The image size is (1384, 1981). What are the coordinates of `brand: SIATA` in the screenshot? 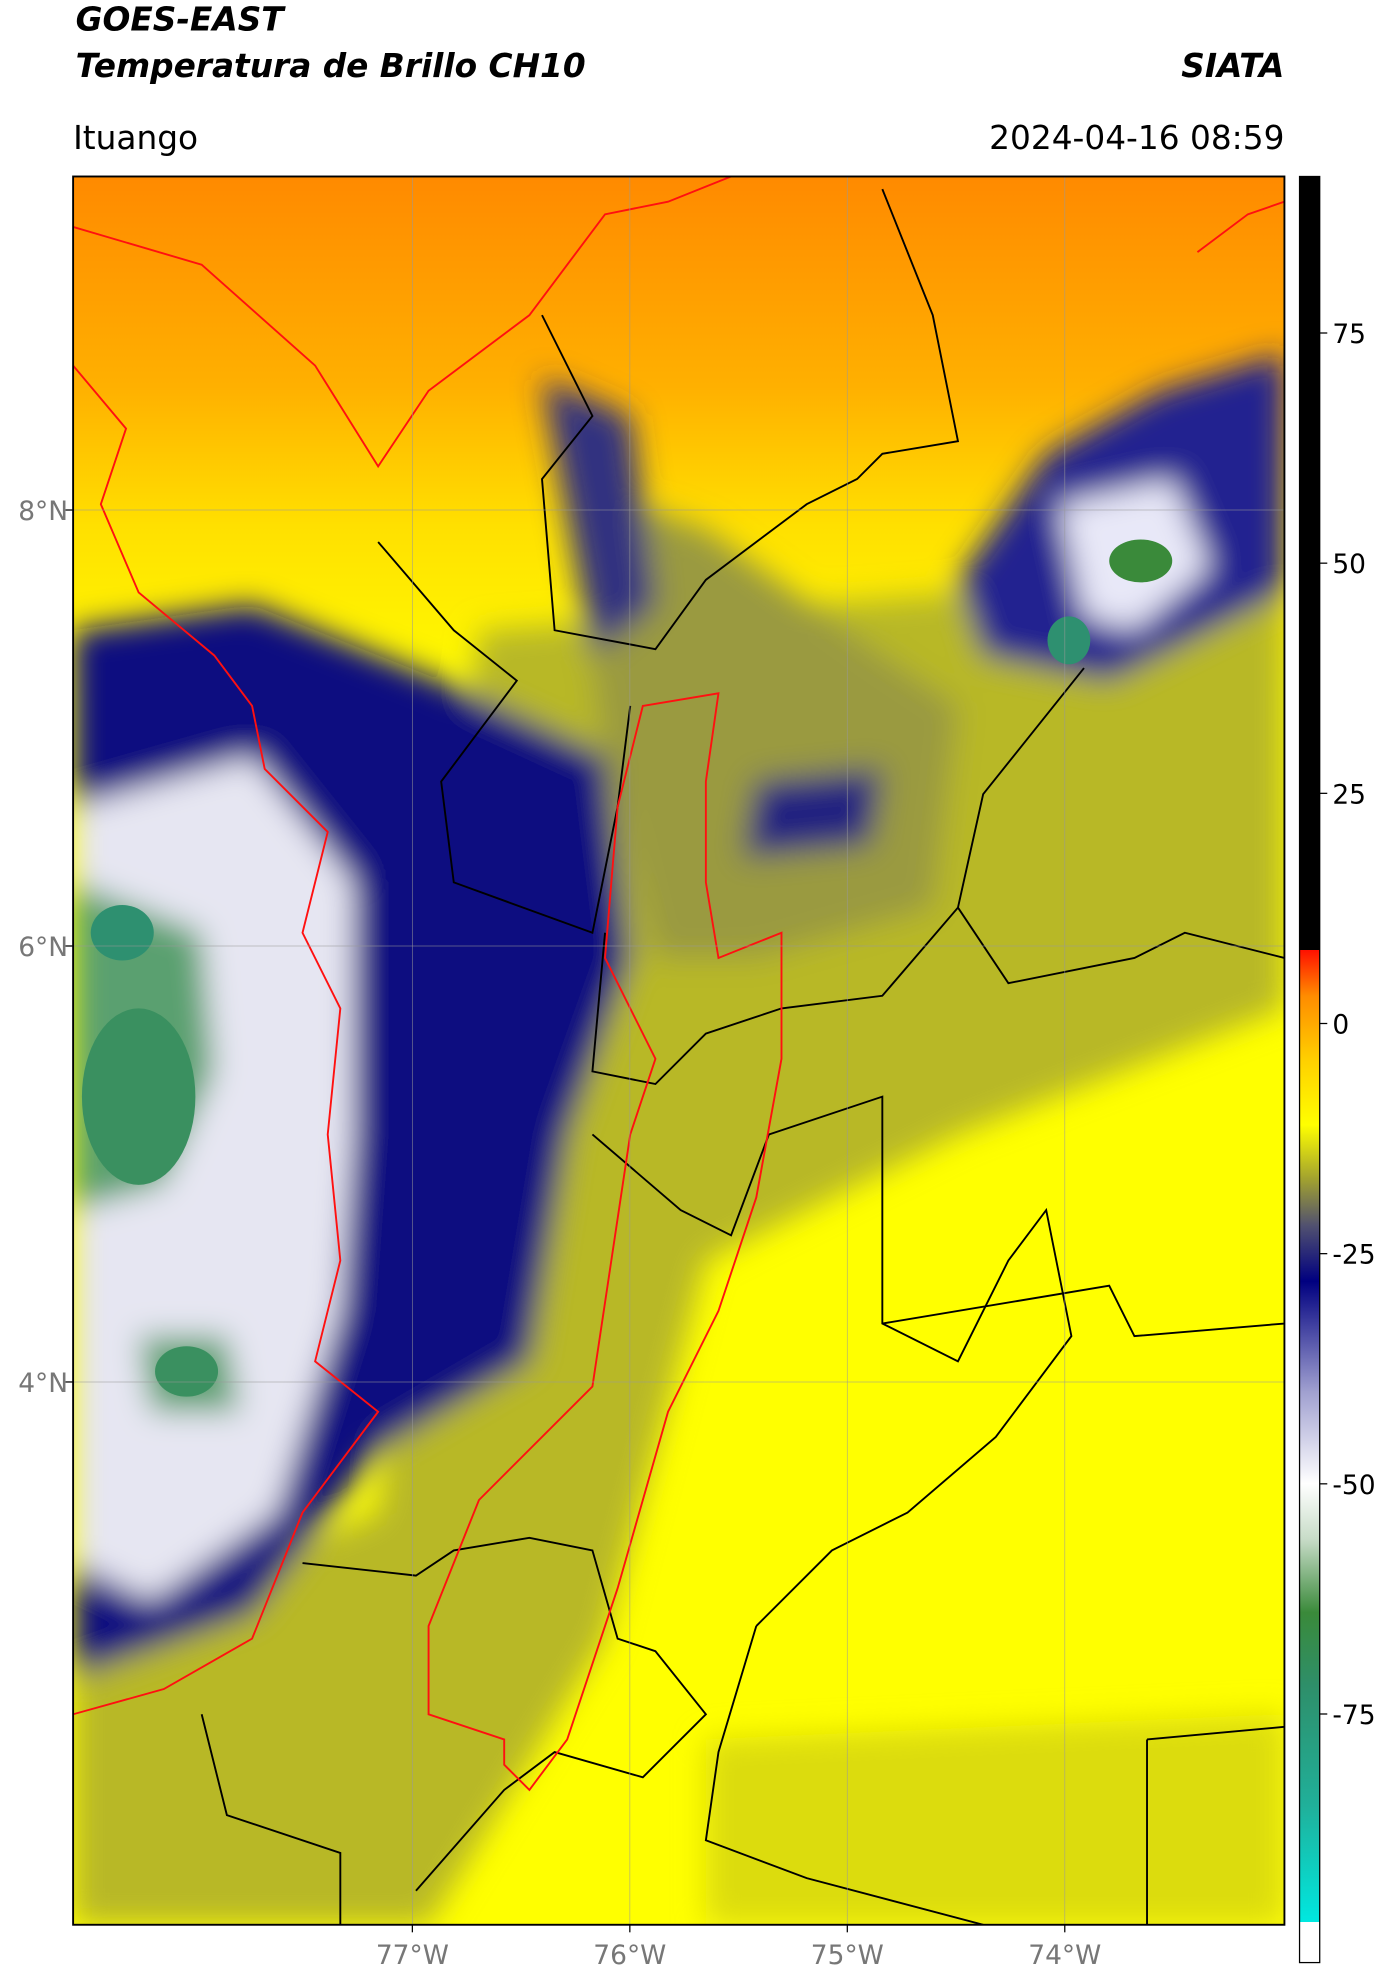 It's located at (1232, 66).